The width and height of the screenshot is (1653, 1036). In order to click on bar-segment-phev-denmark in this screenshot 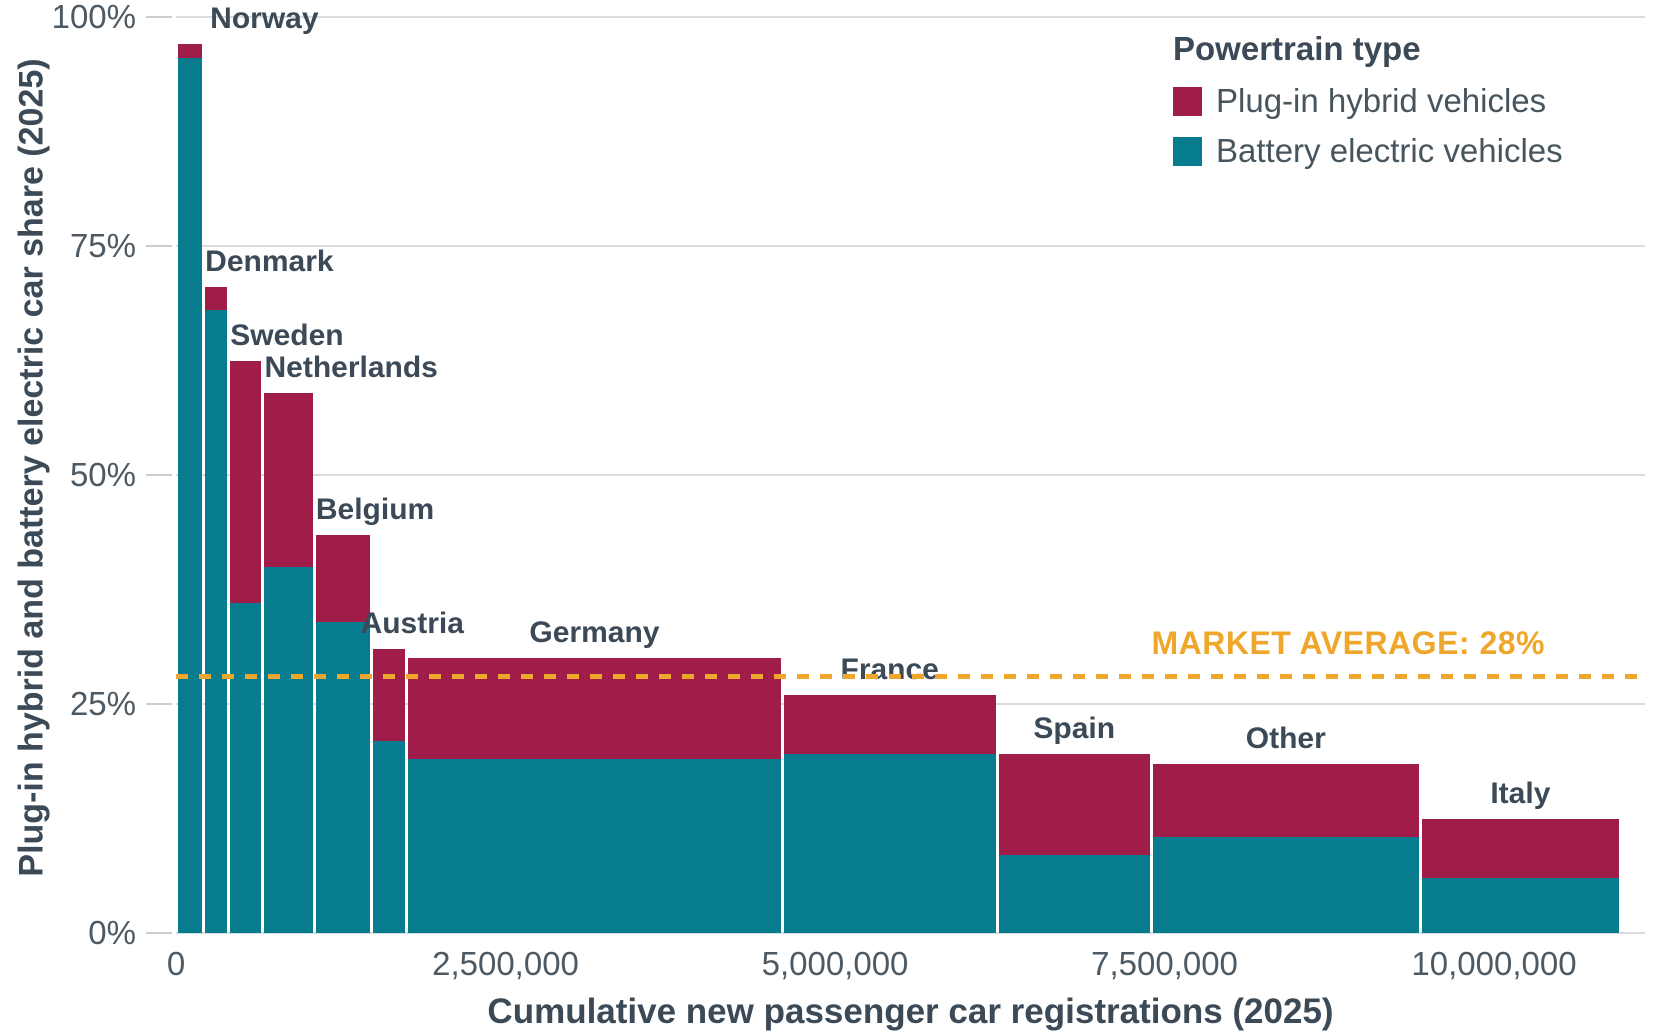, I will do `click(216, 299)`.